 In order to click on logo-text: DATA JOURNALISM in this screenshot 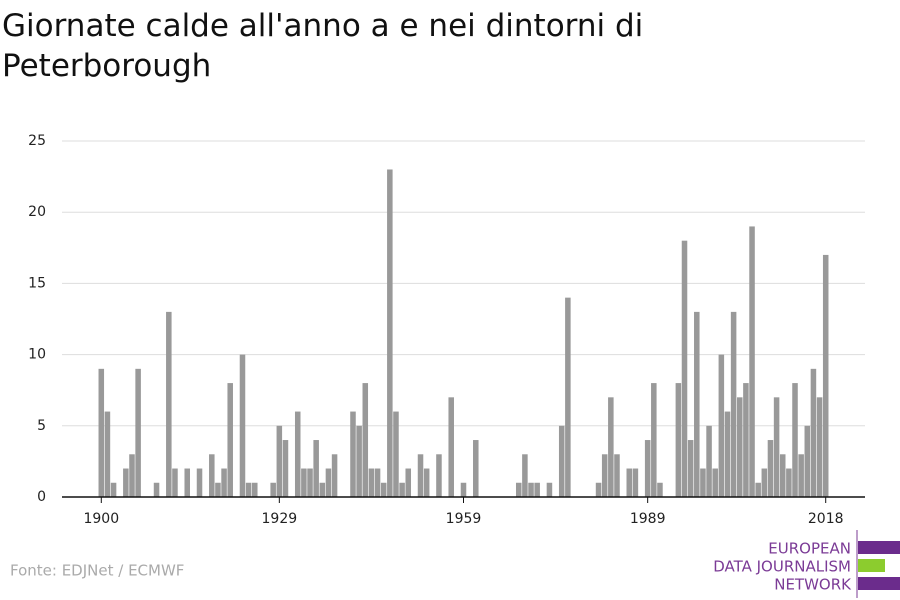, I will do `click(782, 567)`.